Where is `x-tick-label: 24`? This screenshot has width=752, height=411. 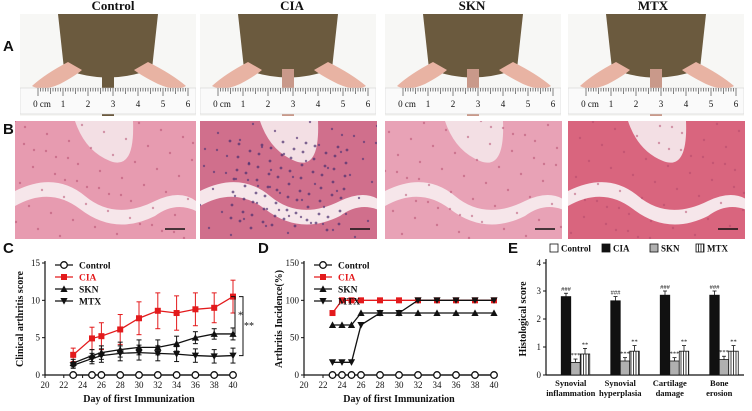
x-tick-label: 24 is located at coordinates (343, 385).